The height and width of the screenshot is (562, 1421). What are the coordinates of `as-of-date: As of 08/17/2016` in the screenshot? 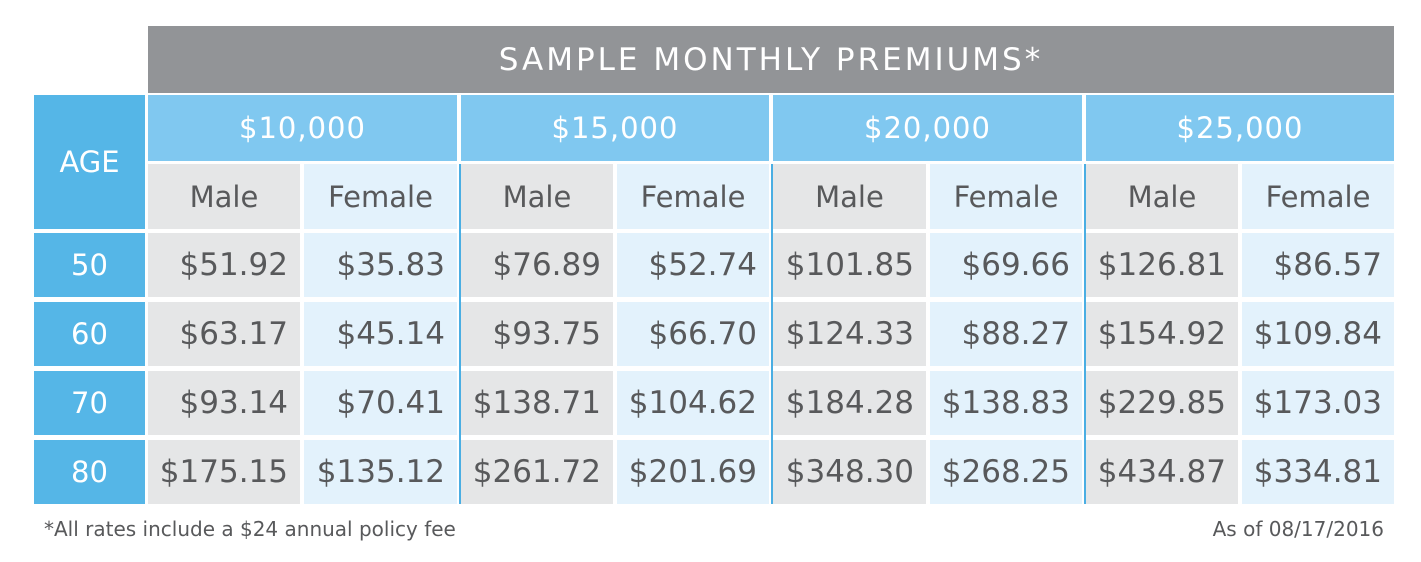 It's located at (1298, 529).